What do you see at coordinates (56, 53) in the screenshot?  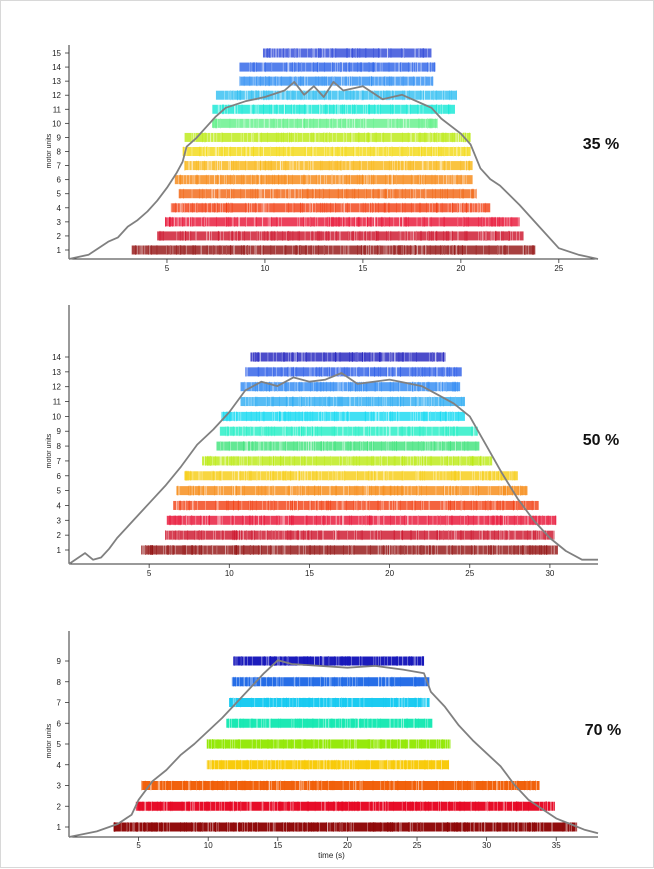 I see `y-tick-label: 15` at bounding box center [56, 53].